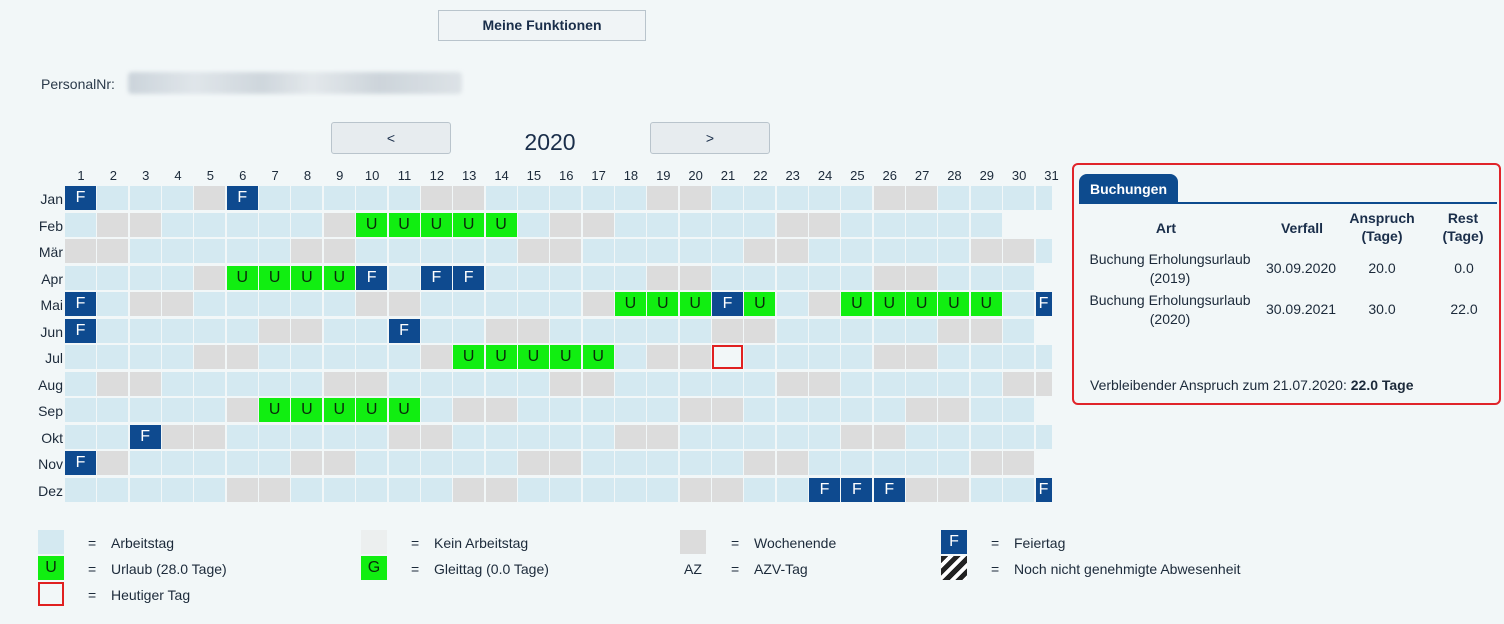  I want to click on next-year-button: >, so click(710, 138).